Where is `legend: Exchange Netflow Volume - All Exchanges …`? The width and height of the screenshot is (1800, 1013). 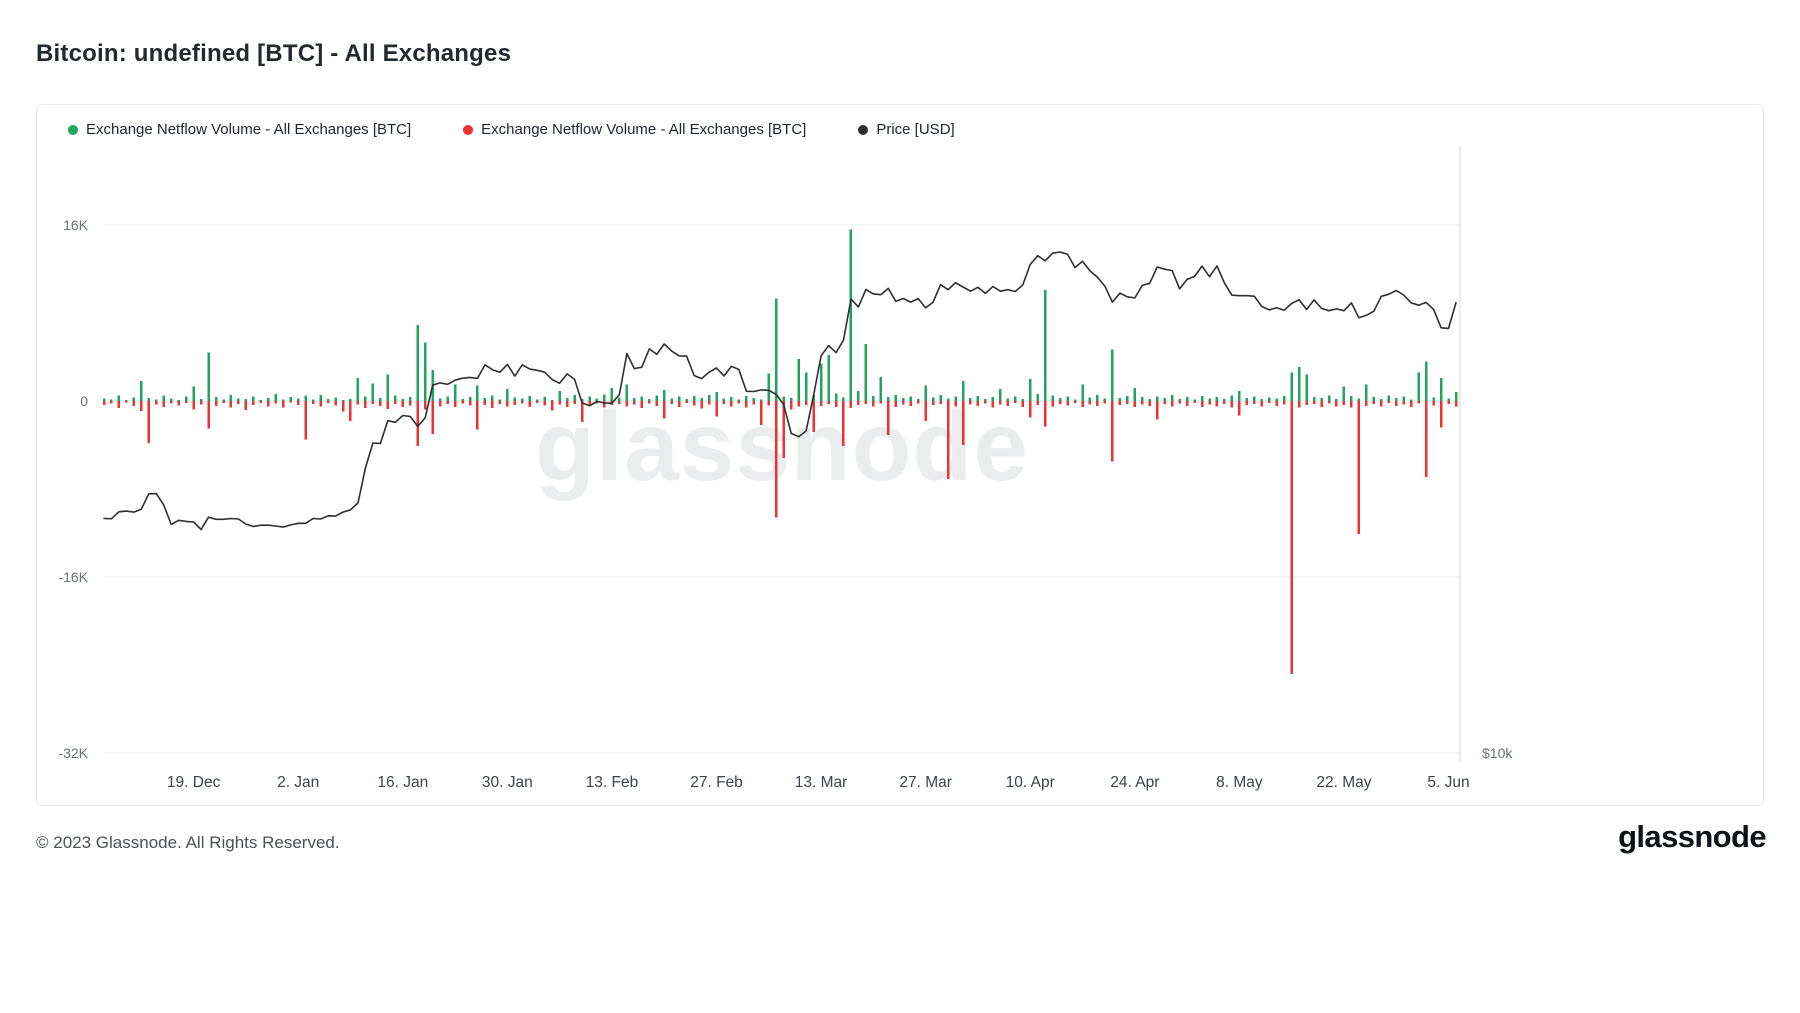 legend: Exchange Netflow Volume - All Exchanges … is located at coordinates (511, 129).